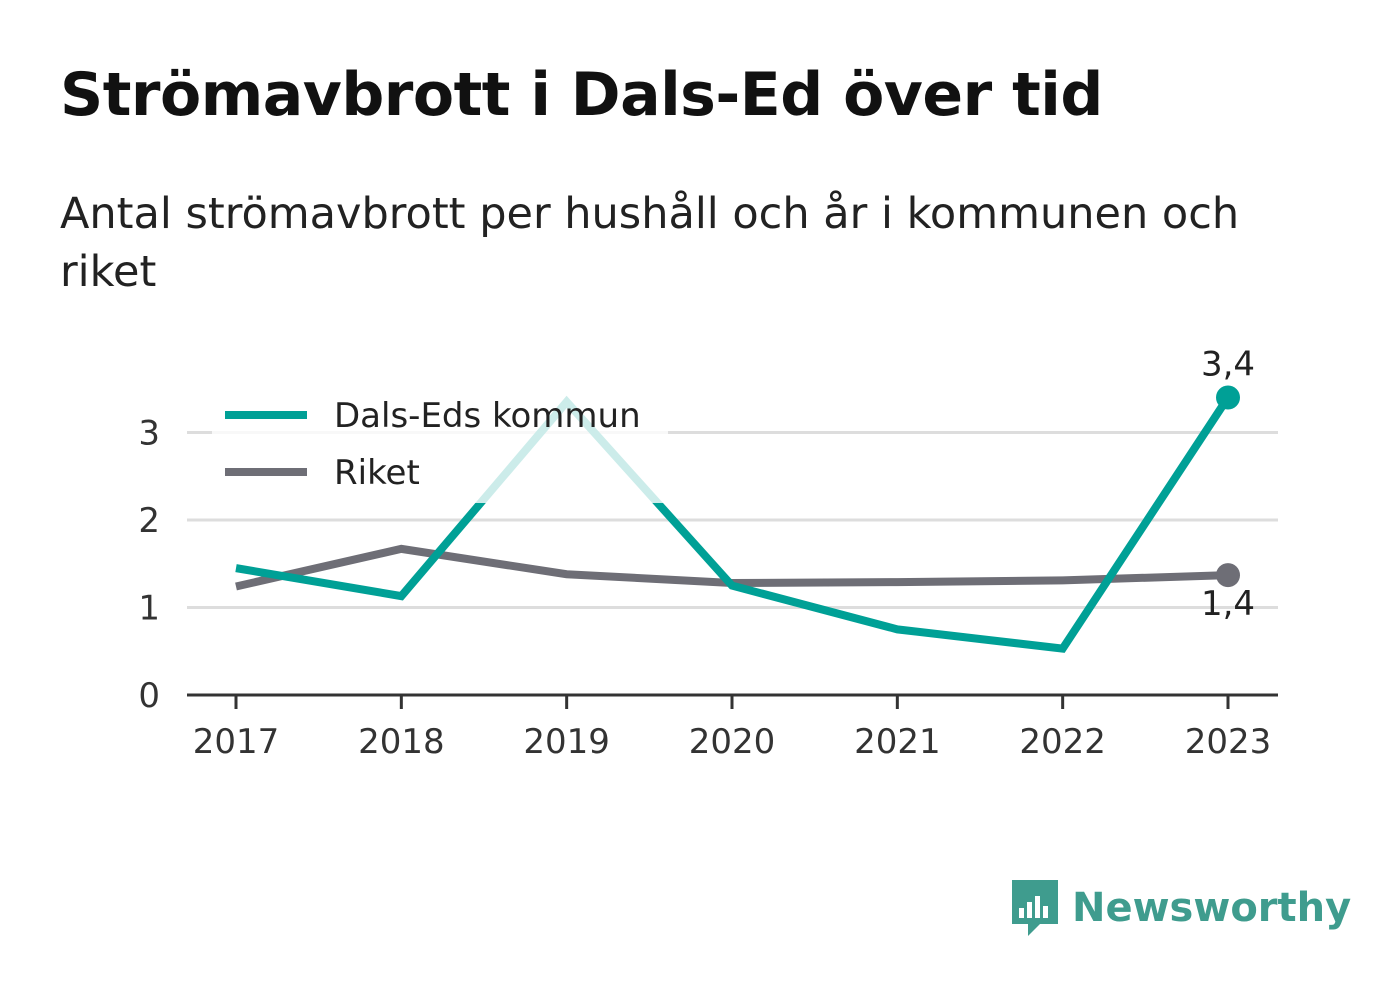 The height and width of the screenshot is (999, 1382). What do you see at coordinates (236, 742) in the screenshot?
I see `x-tick-label-2017: 2017` at bounding box center [236, 742].